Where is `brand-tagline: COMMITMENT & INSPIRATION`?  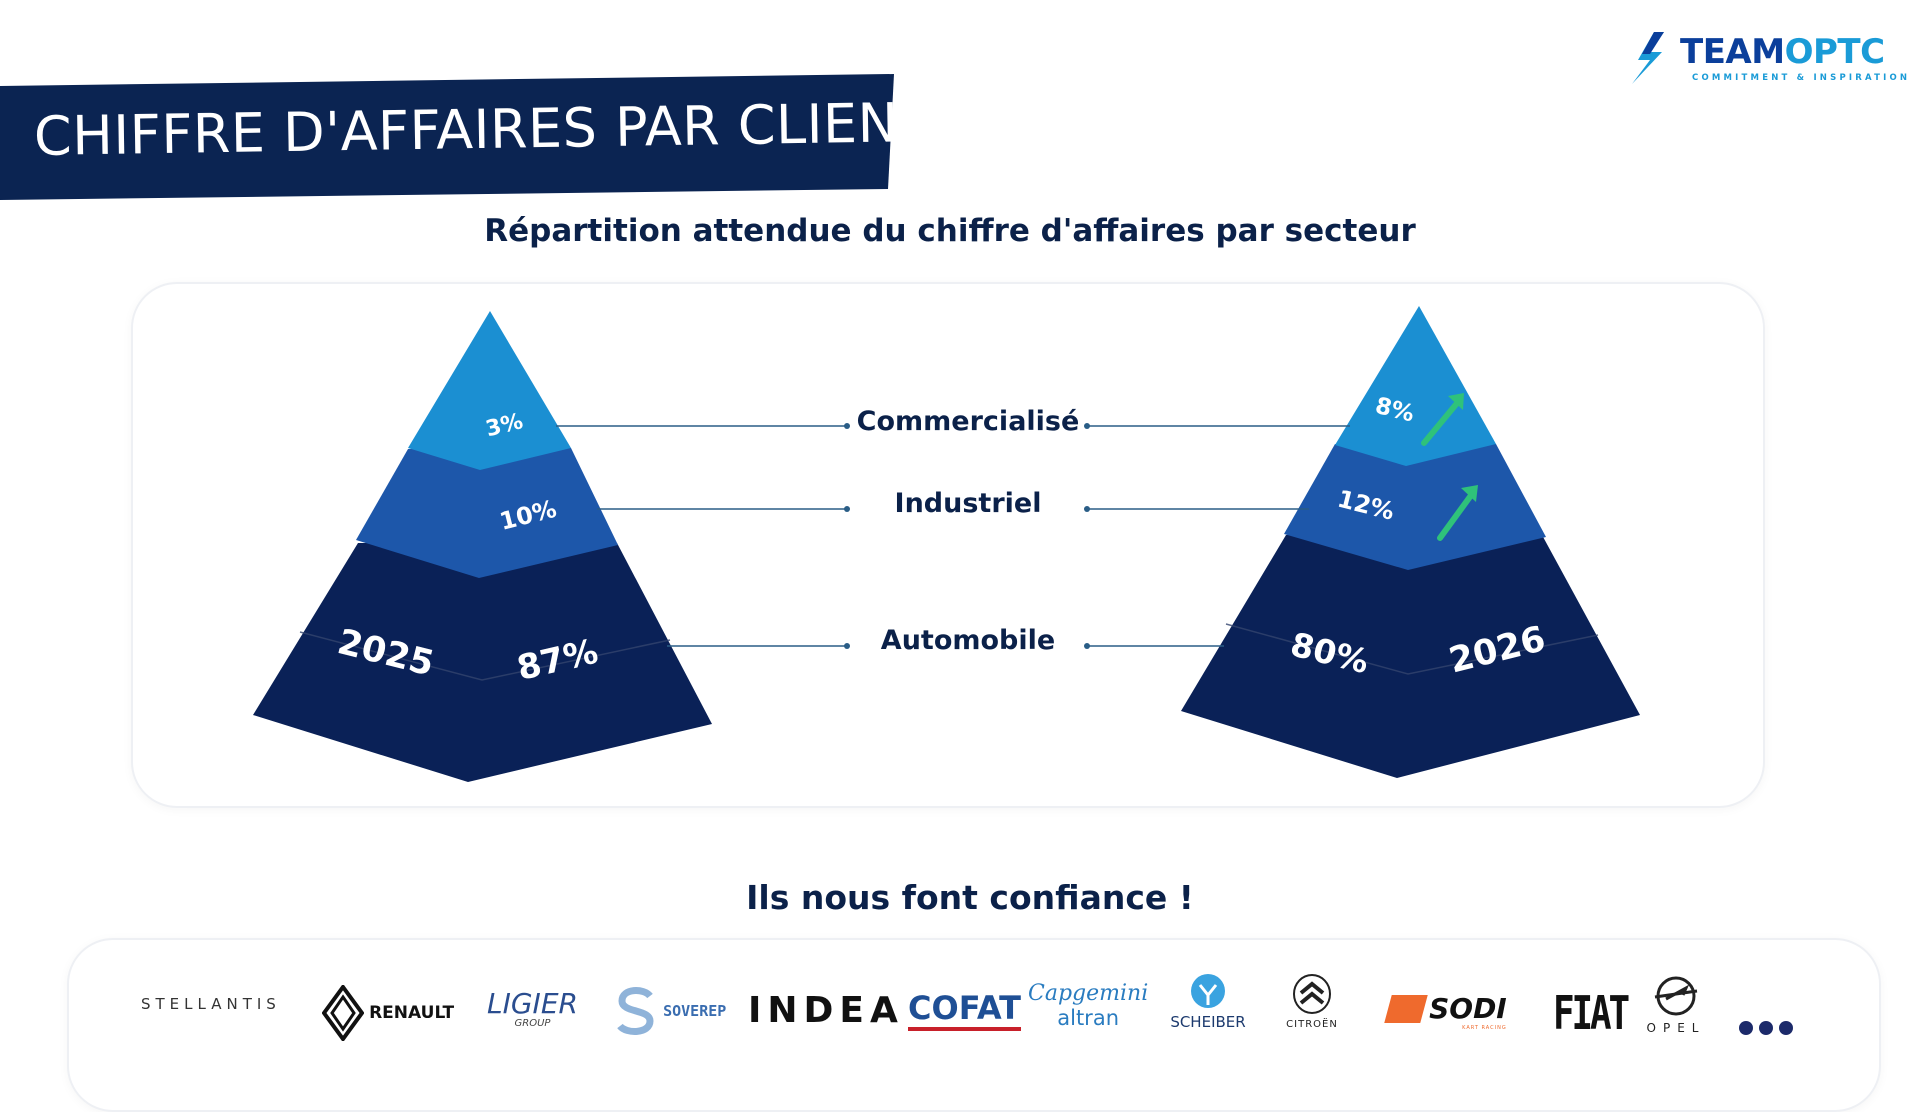 brand-tagline: COMMITMENT & INSPIRATION is located at coordinates (1801, 78).